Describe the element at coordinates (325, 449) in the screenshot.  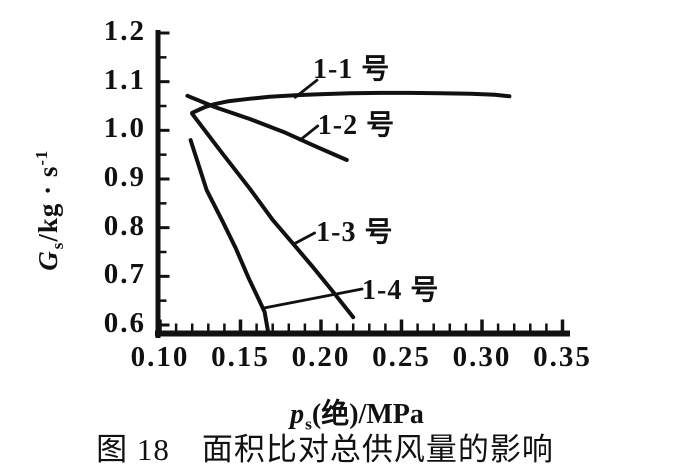
I see `figure-caption: 图 18 面积比对总供风量的影响` at that location.